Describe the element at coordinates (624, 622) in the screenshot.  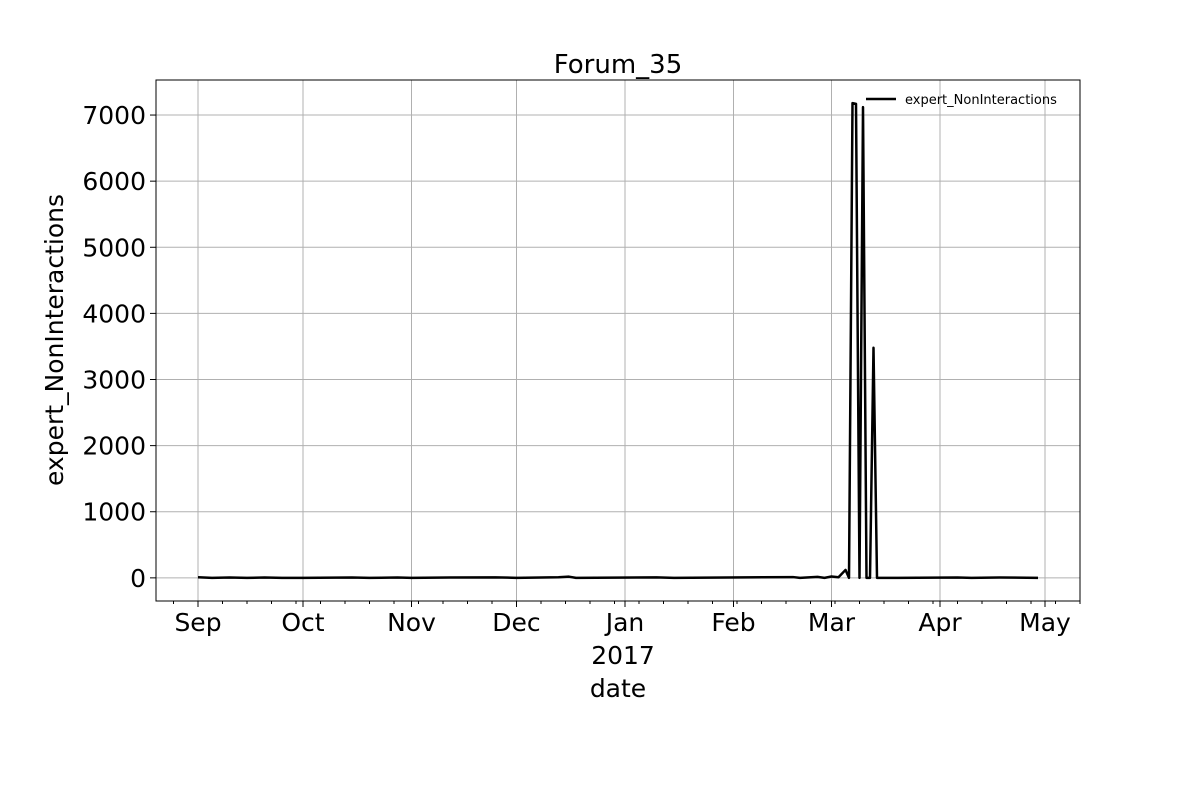
I see `x-tick-label: Jan` at that location.